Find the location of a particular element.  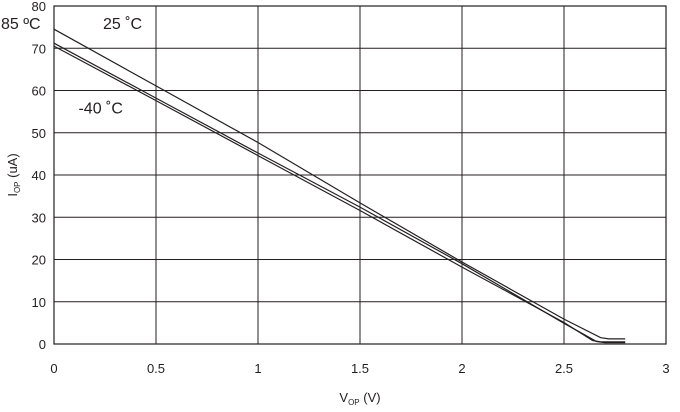

x-tick-label: 2 is located at coordinates (461, 368).